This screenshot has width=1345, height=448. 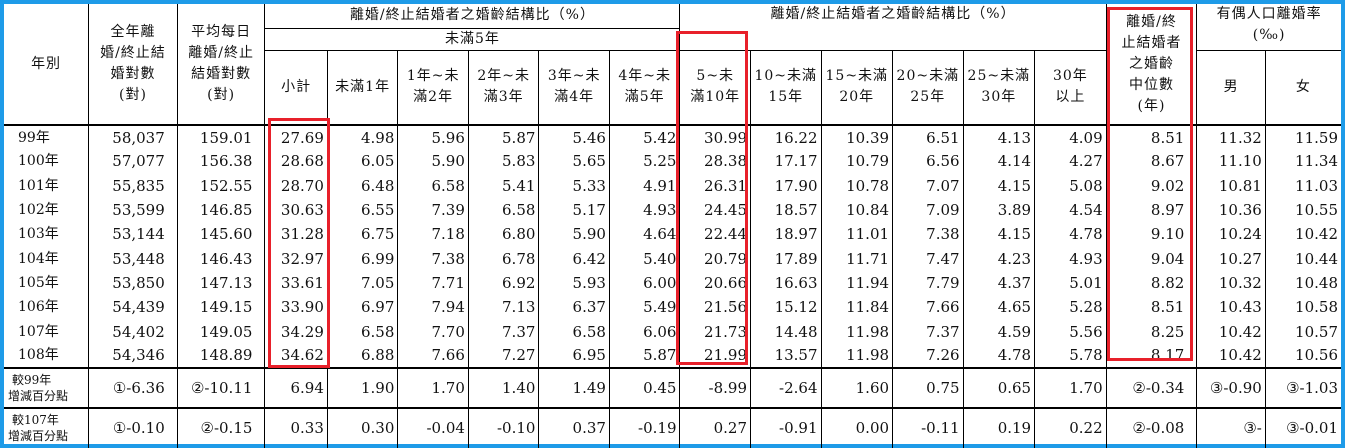 What do you see at coordinates (433, 388) in the screenshot?
I see `change-1-2-years: 1.70` at bounding box center [433, 388].